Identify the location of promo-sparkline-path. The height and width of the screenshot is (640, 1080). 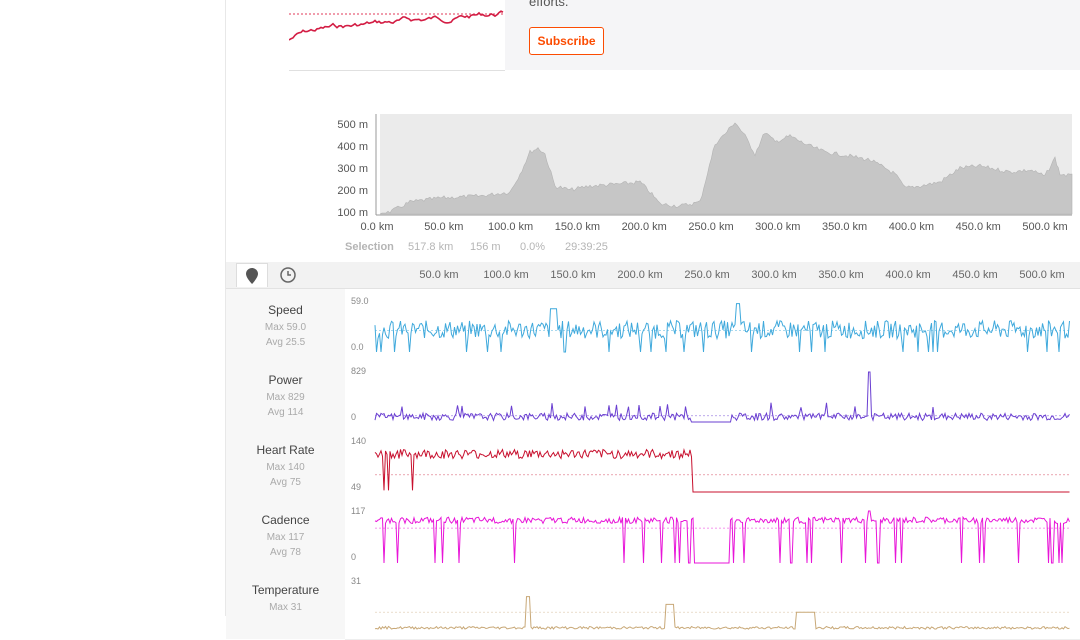
(396, 25).